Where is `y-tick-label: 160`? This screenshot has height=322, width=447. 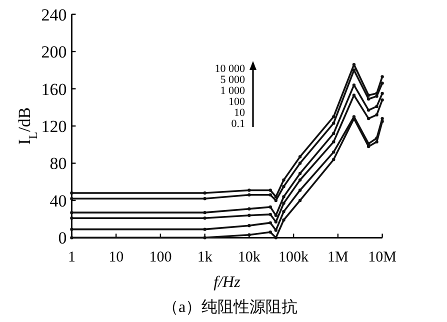 y-tick-label: 160 is located at coordinates (54, 89).